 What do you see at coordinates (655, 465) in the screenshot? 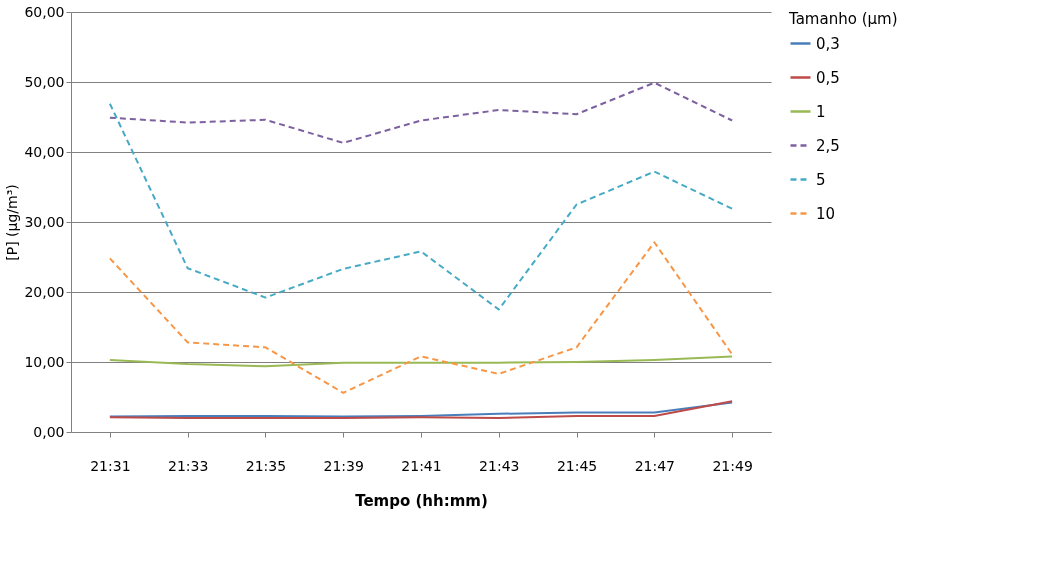
I see `x-tick-label: 21:47` at bounding box center [655, 465].